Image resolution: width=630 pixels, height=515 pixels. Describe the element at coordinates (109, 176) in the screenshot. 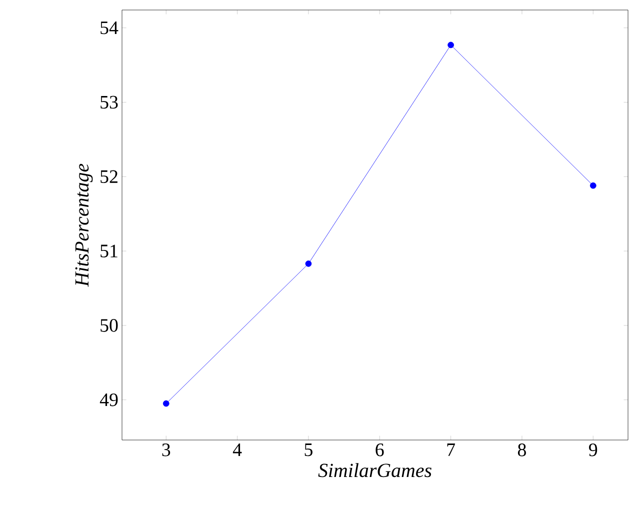

I see `y-tick-label: 52` at that location.